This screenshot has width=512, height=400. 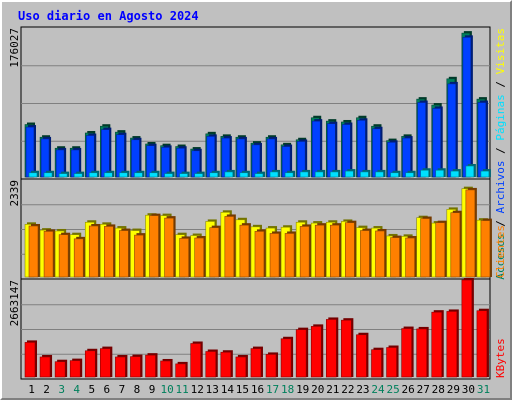 What do you see at coordinates (500, 358) in the screenshot?
I see `legend-kbytes: KBytes` at bounding box center [500, 358].